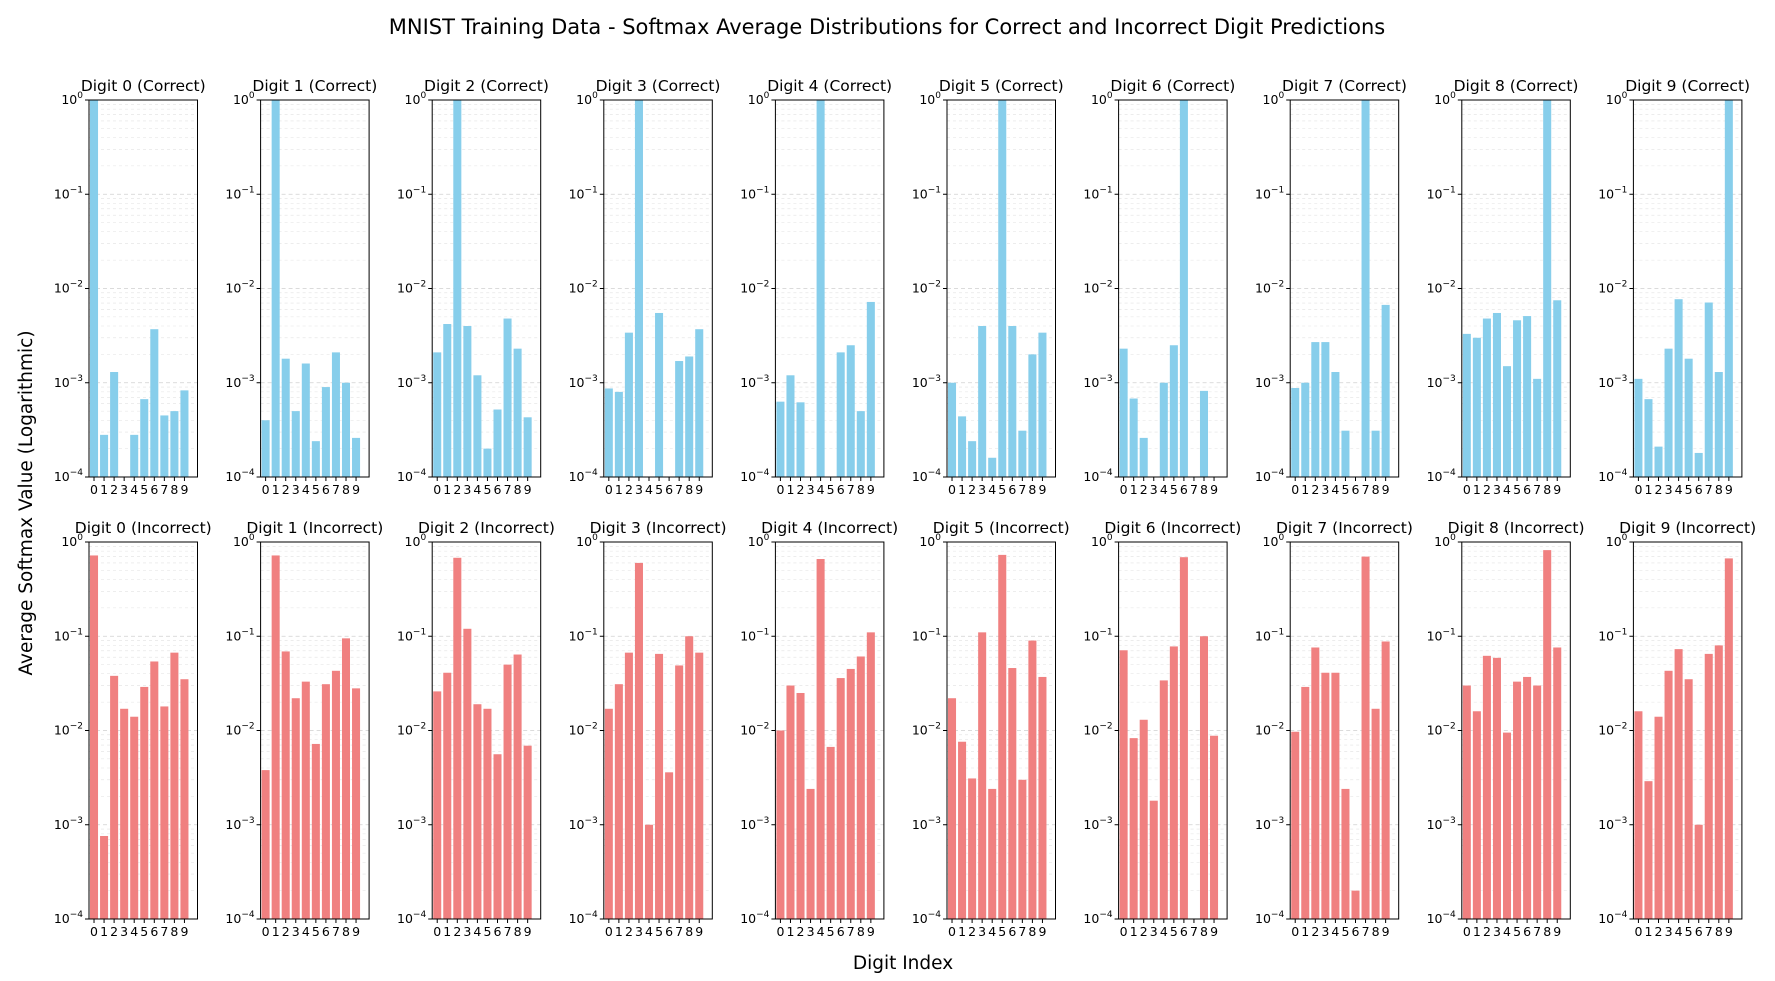 The image size is (1775, 981). I want to click on subplot-title: Digit 1 (Incorrect), so click(314, 528).